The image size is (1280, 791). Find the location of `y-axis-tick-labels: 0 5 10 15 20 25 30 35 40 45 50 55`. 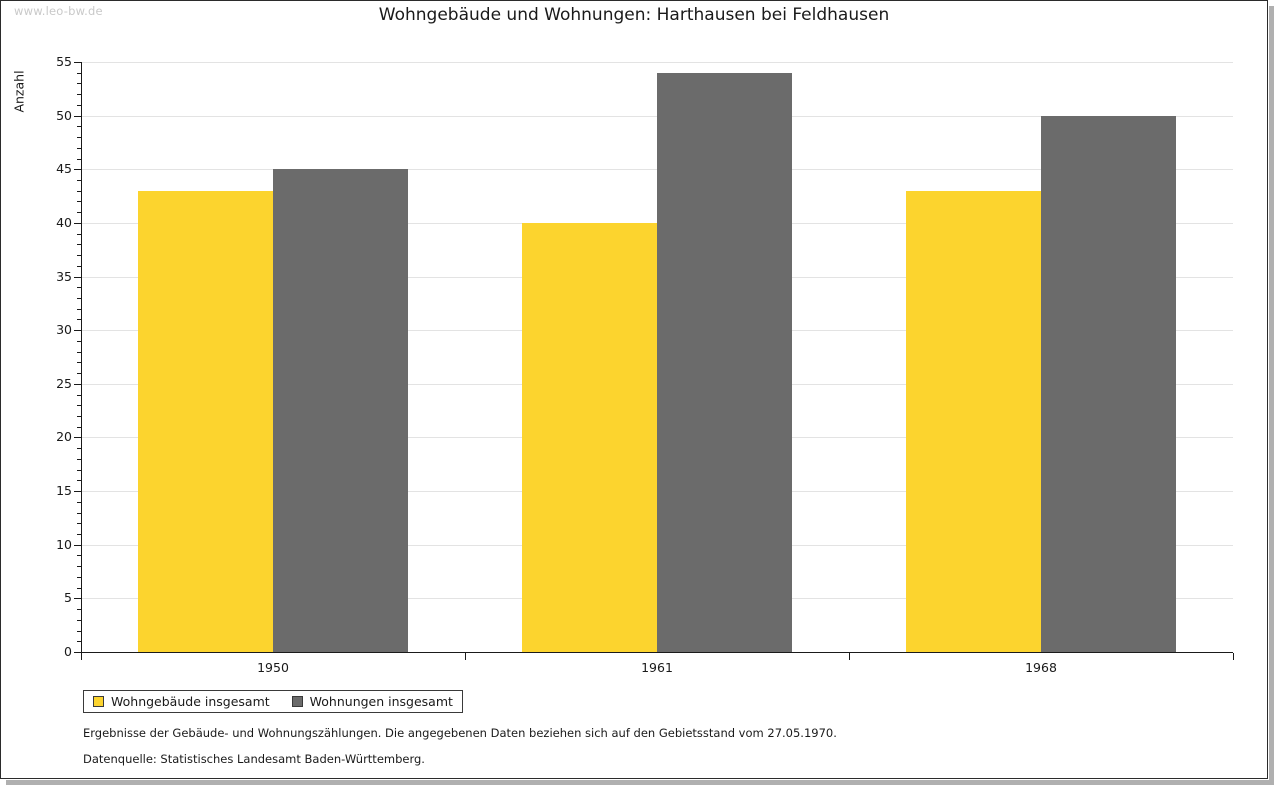

y-axis-tick-labels: 0 5 10 15 20 25 30 35 40 45 50 55 is located at coordinates (36, 356).